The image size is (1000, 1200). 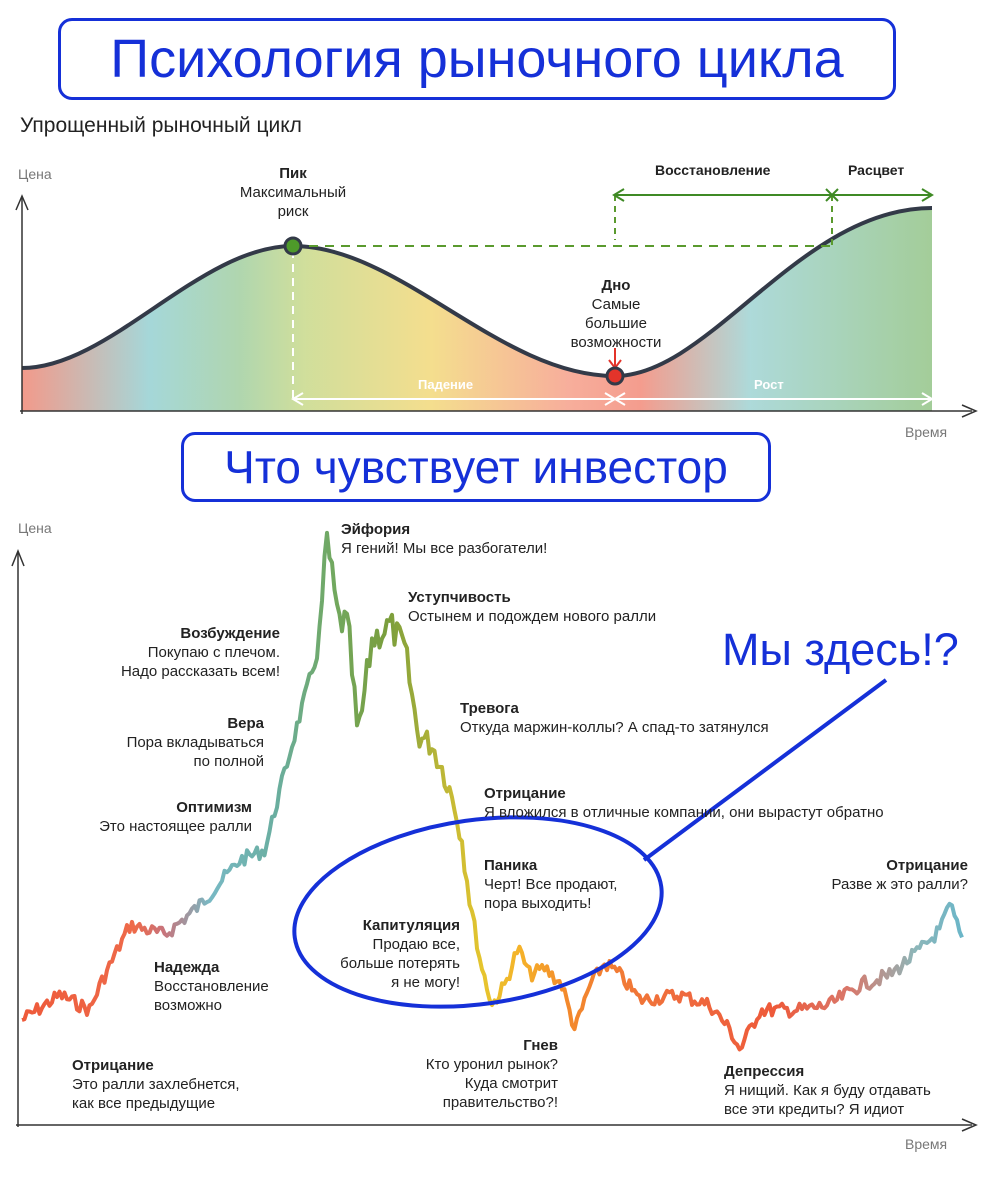 I want to click on y-axis-bottom-arrow, so click(x=18, y=557).